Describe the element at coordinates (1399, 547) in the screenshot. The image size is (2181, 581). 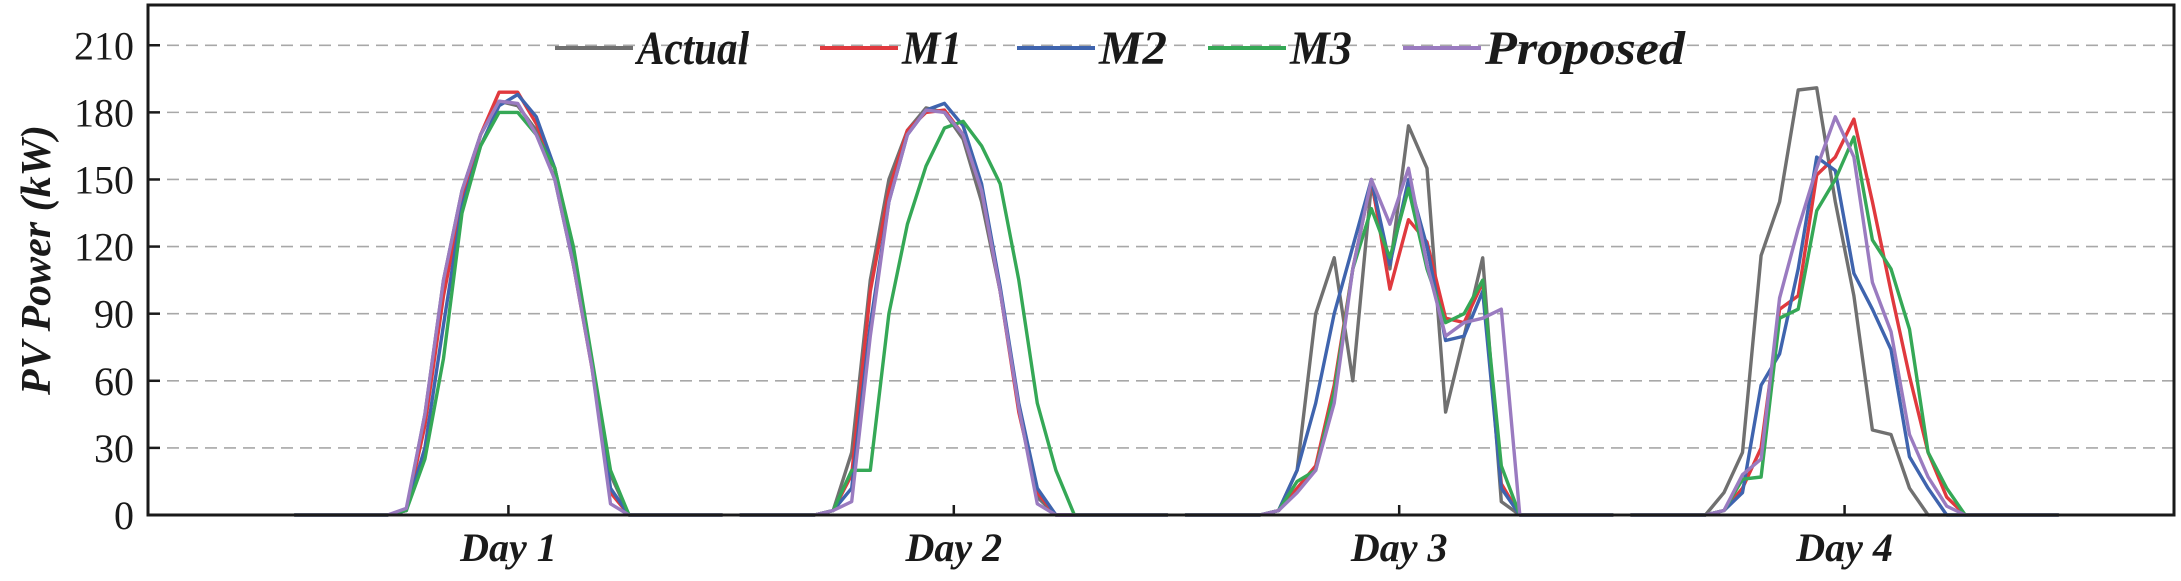
I see `x-category-label: Day 3` at that location.